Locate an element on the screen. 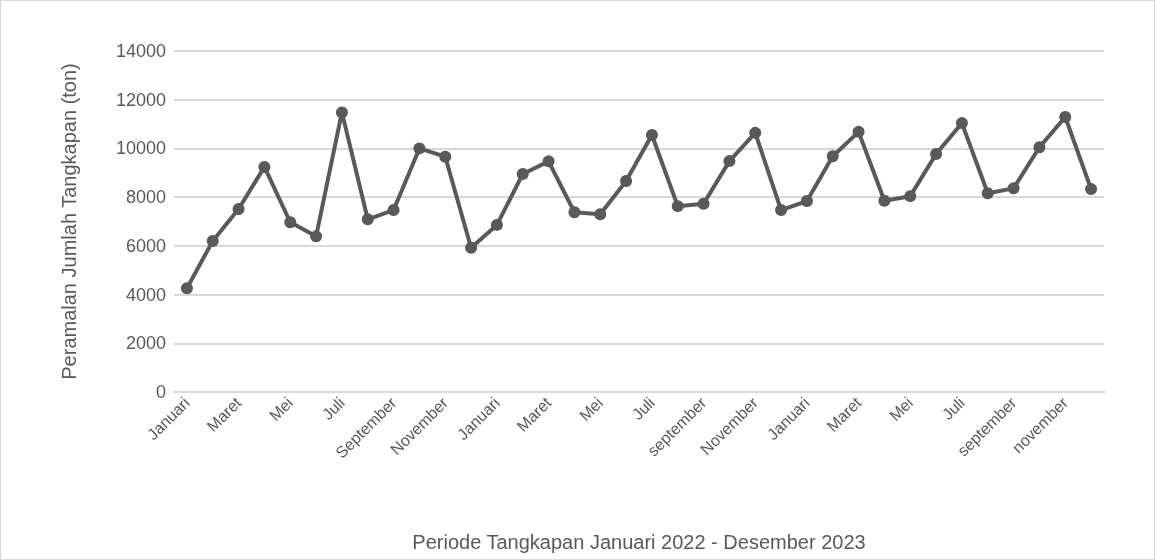  y-tick-label: 4000 is located at coordinates (145, 294).